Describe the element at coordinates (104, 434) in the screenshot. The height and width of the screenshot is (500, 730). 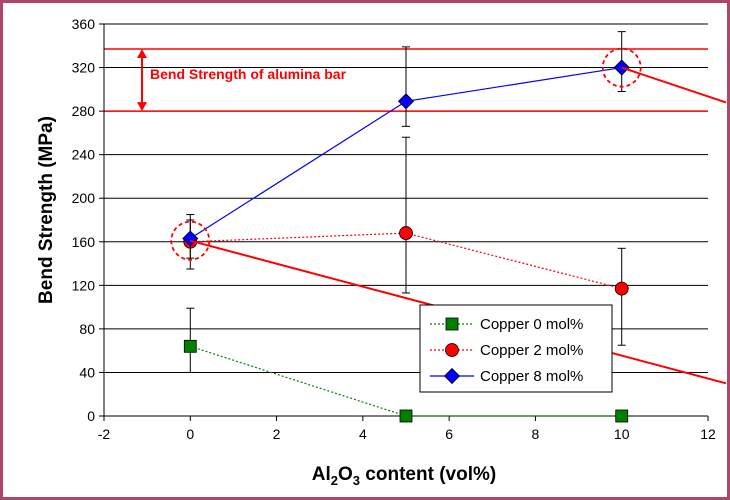
I see `x-tick-label: -2` at that location.